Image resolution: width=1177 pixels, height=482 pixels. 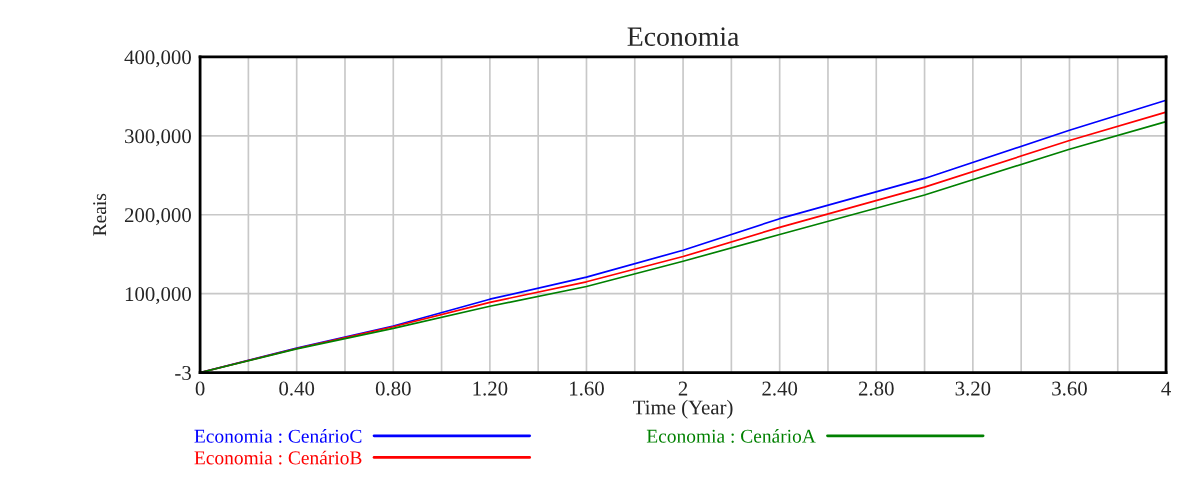 What do you see at coordinates (278, 457) in the screenshot?
I see `text: Economia : CenárioB` at bounding box center [278, 457].